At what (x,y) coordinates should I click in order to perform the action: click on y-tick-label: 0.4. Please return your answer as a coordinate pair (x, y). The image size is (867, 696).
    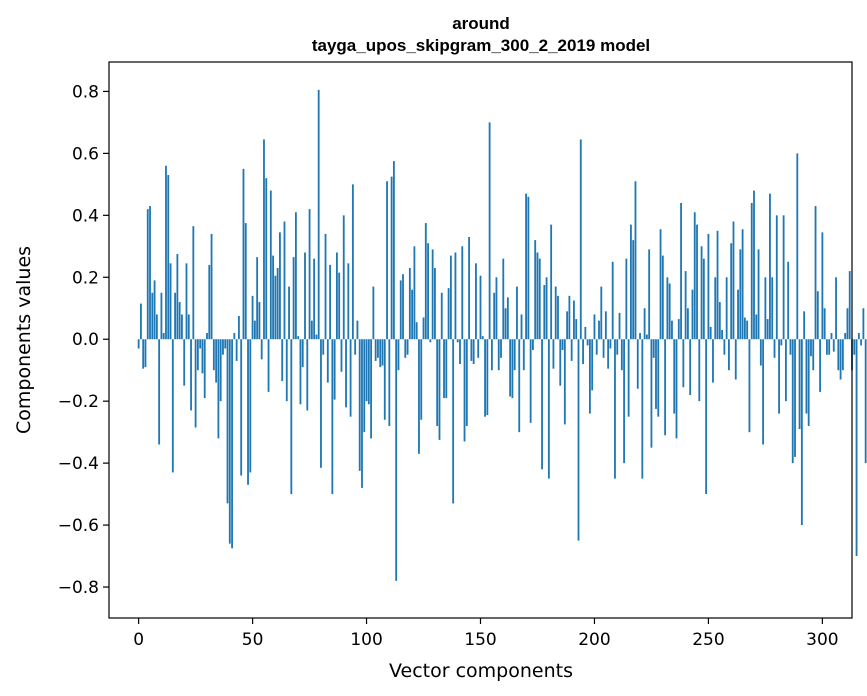
    Looking at the image, I should click on (85, 216).